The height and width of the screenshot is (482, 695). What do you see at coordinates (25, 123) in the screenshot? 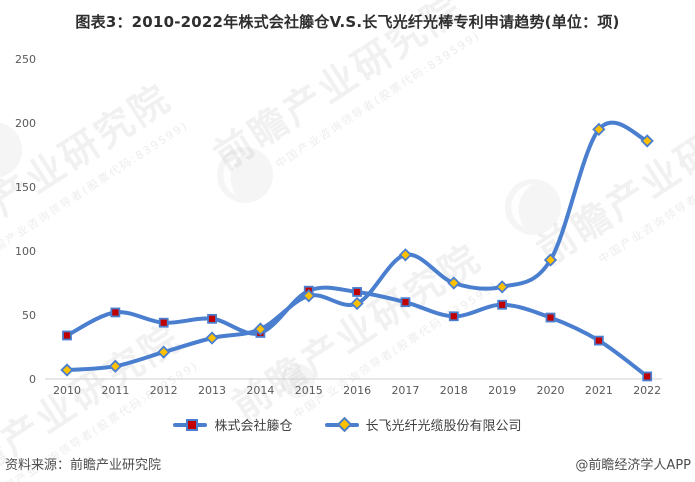
I see `y-axis-tick-label: 200` at bounding box center [25, 123].